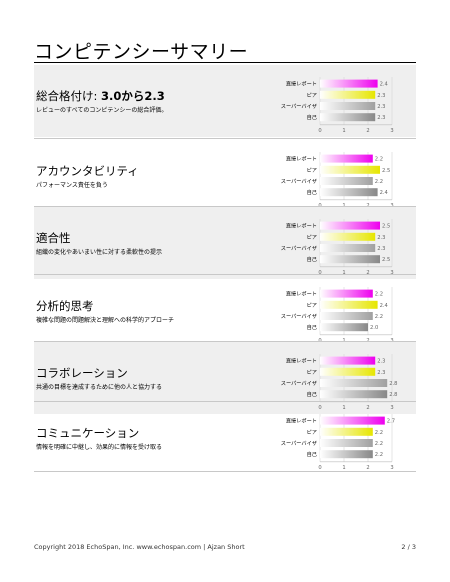 The image size is (450, 582). I want to click on section-title-text: アカウンタビリティ, so click(87, 171).